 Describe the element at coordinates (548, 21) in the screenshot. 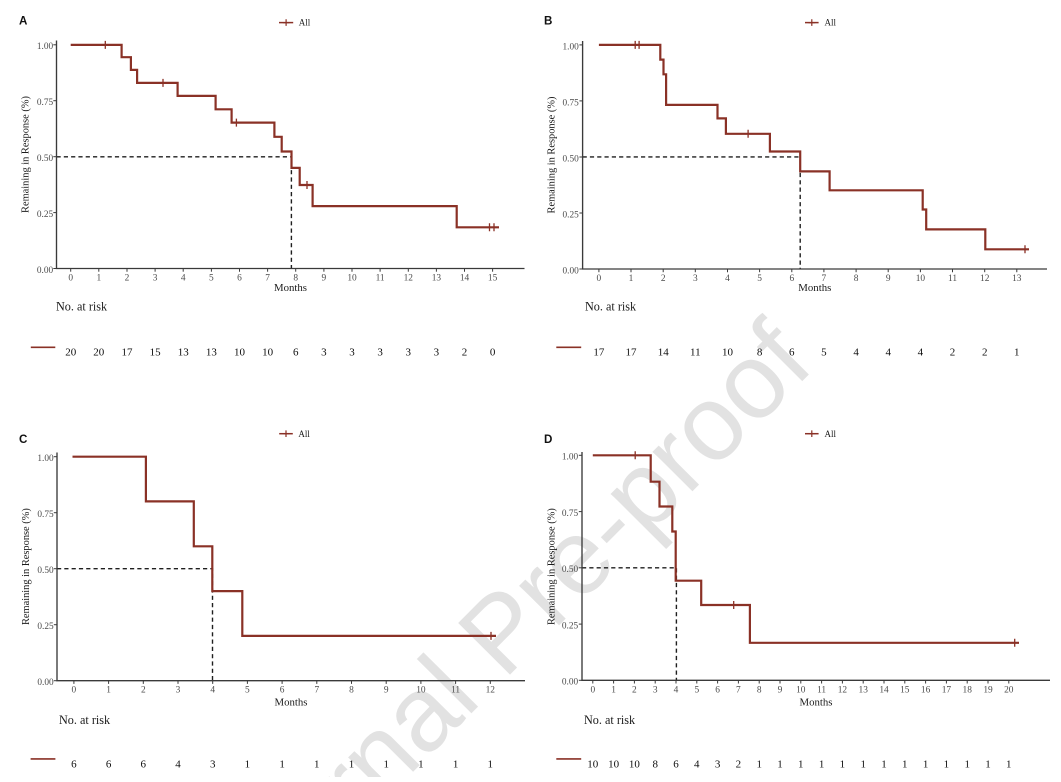

I see `svg-text: B` at that location.